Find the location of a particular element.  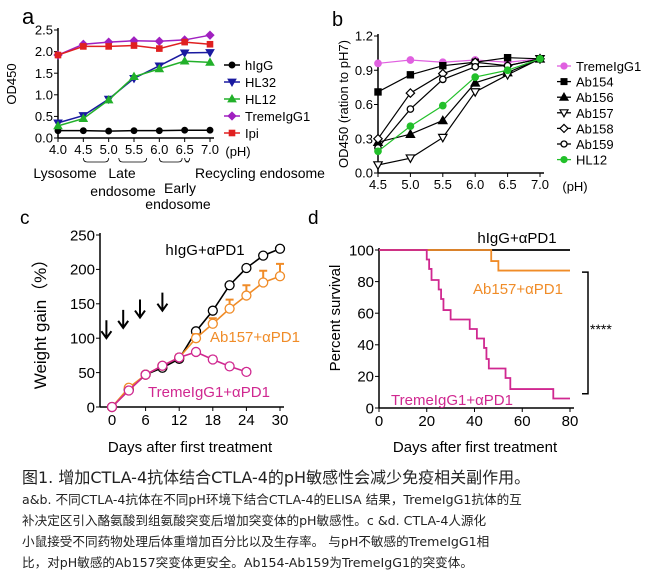

y-axis-label: OD450 is located at coordinates (11, 83).